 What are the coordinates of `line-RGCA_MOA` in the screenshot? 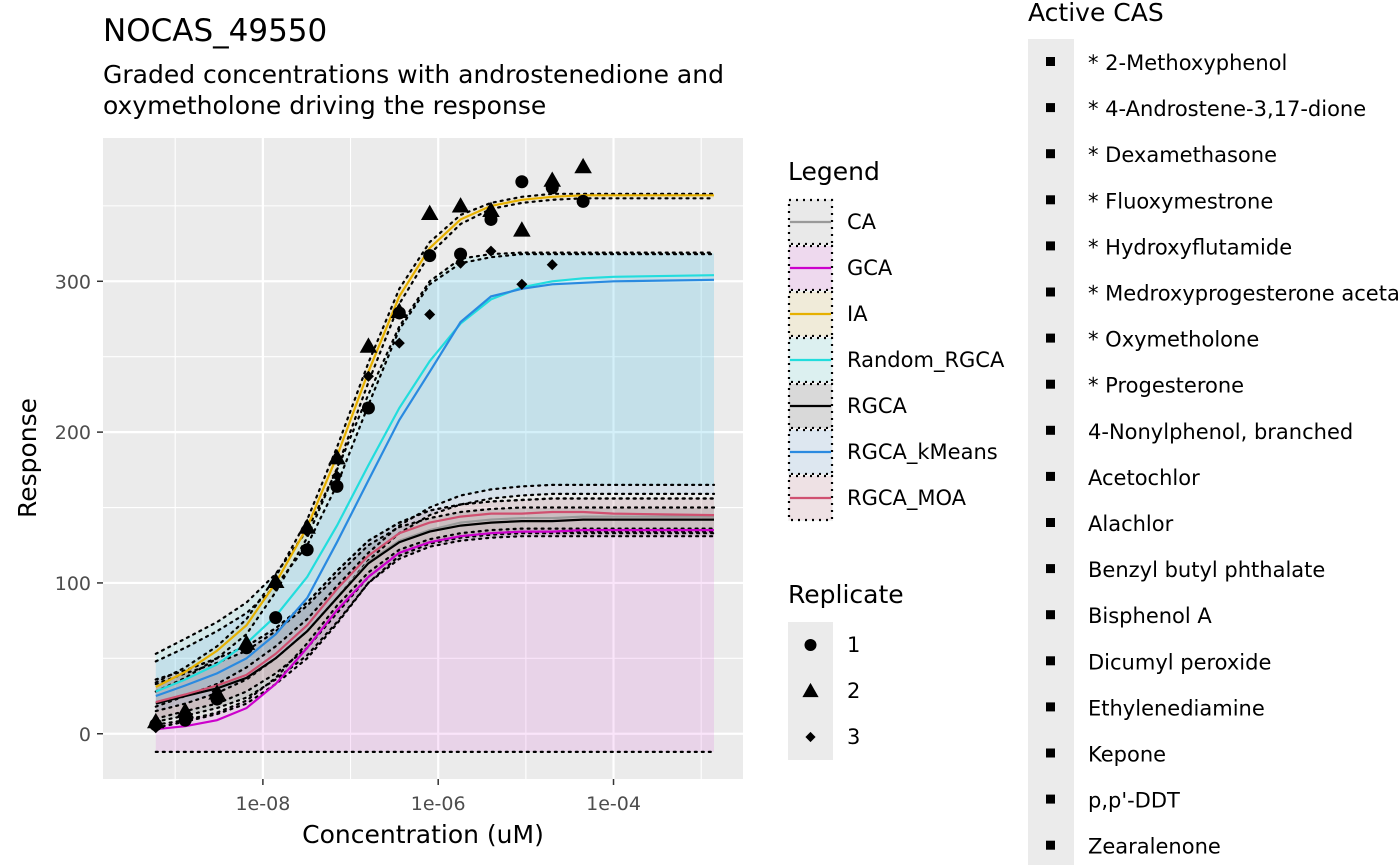 It's located at (435, 607).